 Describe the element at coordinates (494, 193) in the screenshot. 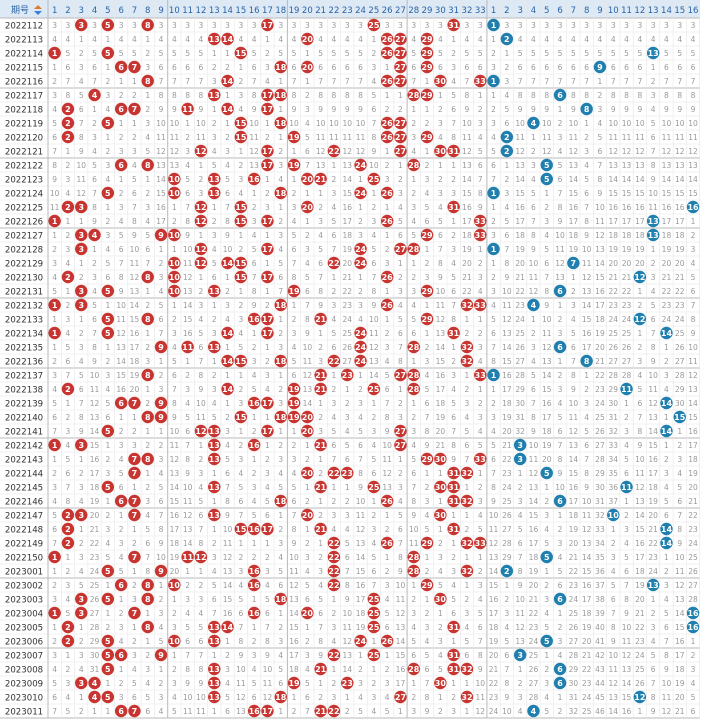

I see `blue-ball-number: 1` at that location.